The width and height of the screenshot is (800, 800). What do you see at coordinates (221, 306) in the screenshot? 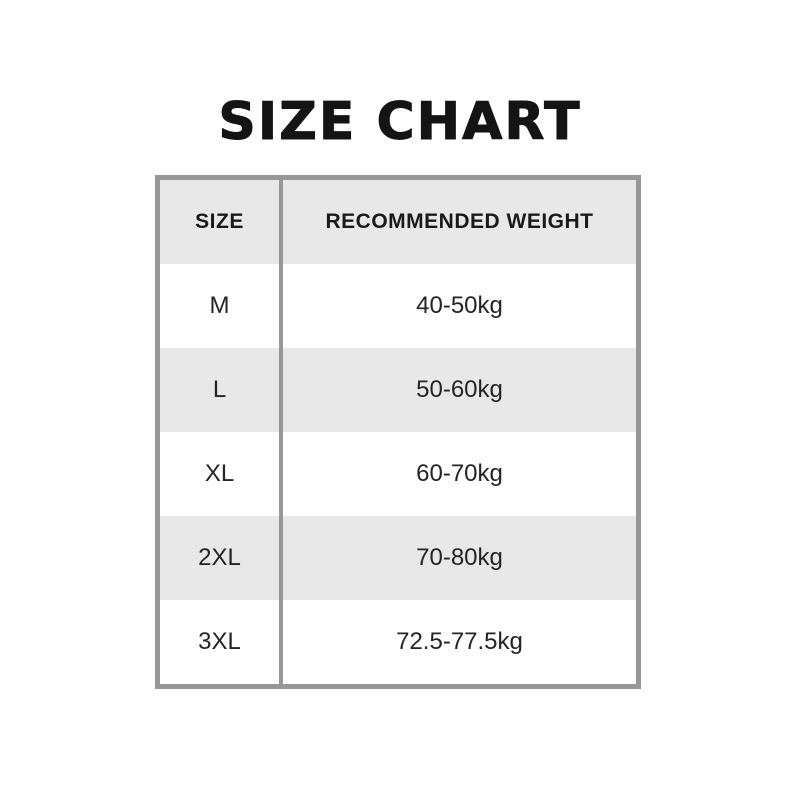
I see `size-cell: M` at bounding box center [221, 306].